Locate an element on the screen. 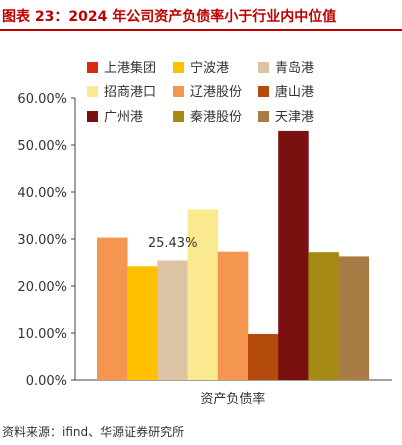 This screenshot has height=445, width=402. chart-title: 图表 23：2024 年公司资产负债率小于行业内中位值 is located at coordinates (169, 17).